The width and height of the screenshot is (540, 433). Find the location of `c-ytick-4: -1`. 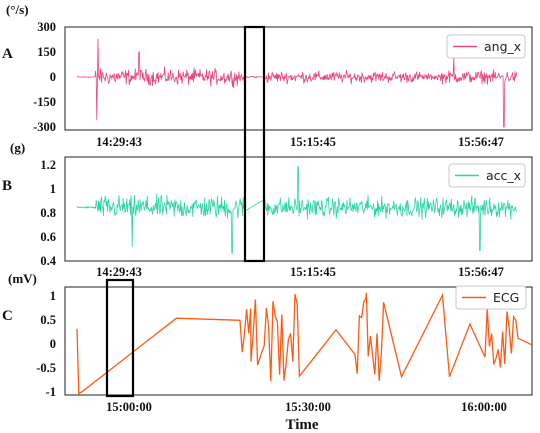

c-ytick-4: -1 is located at coordinates (51, 392).